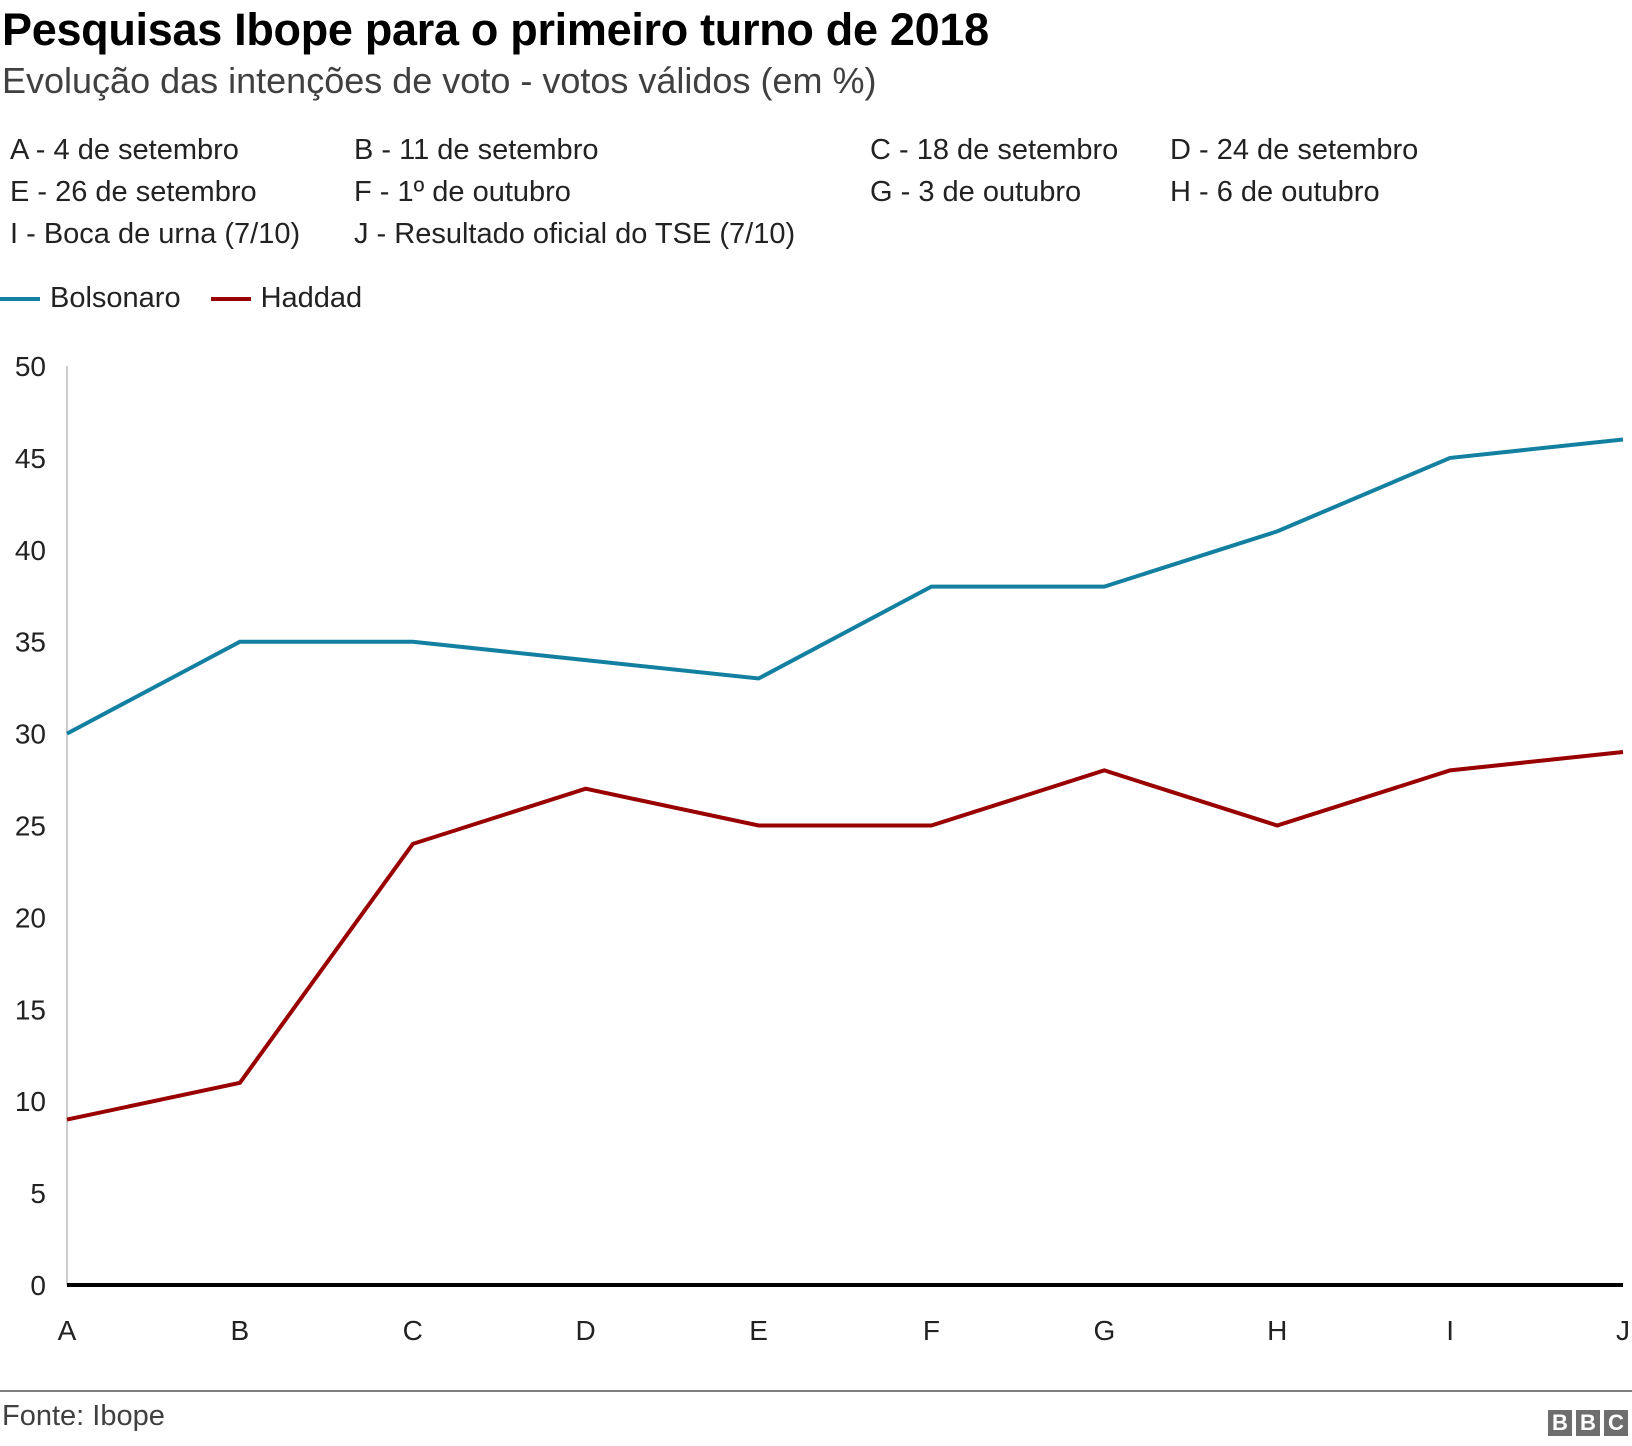  What do you see at coordinates (1450, 1330) in the screenshot?
I see `x-tick-label: I` at bounding box center [1450, 1330].